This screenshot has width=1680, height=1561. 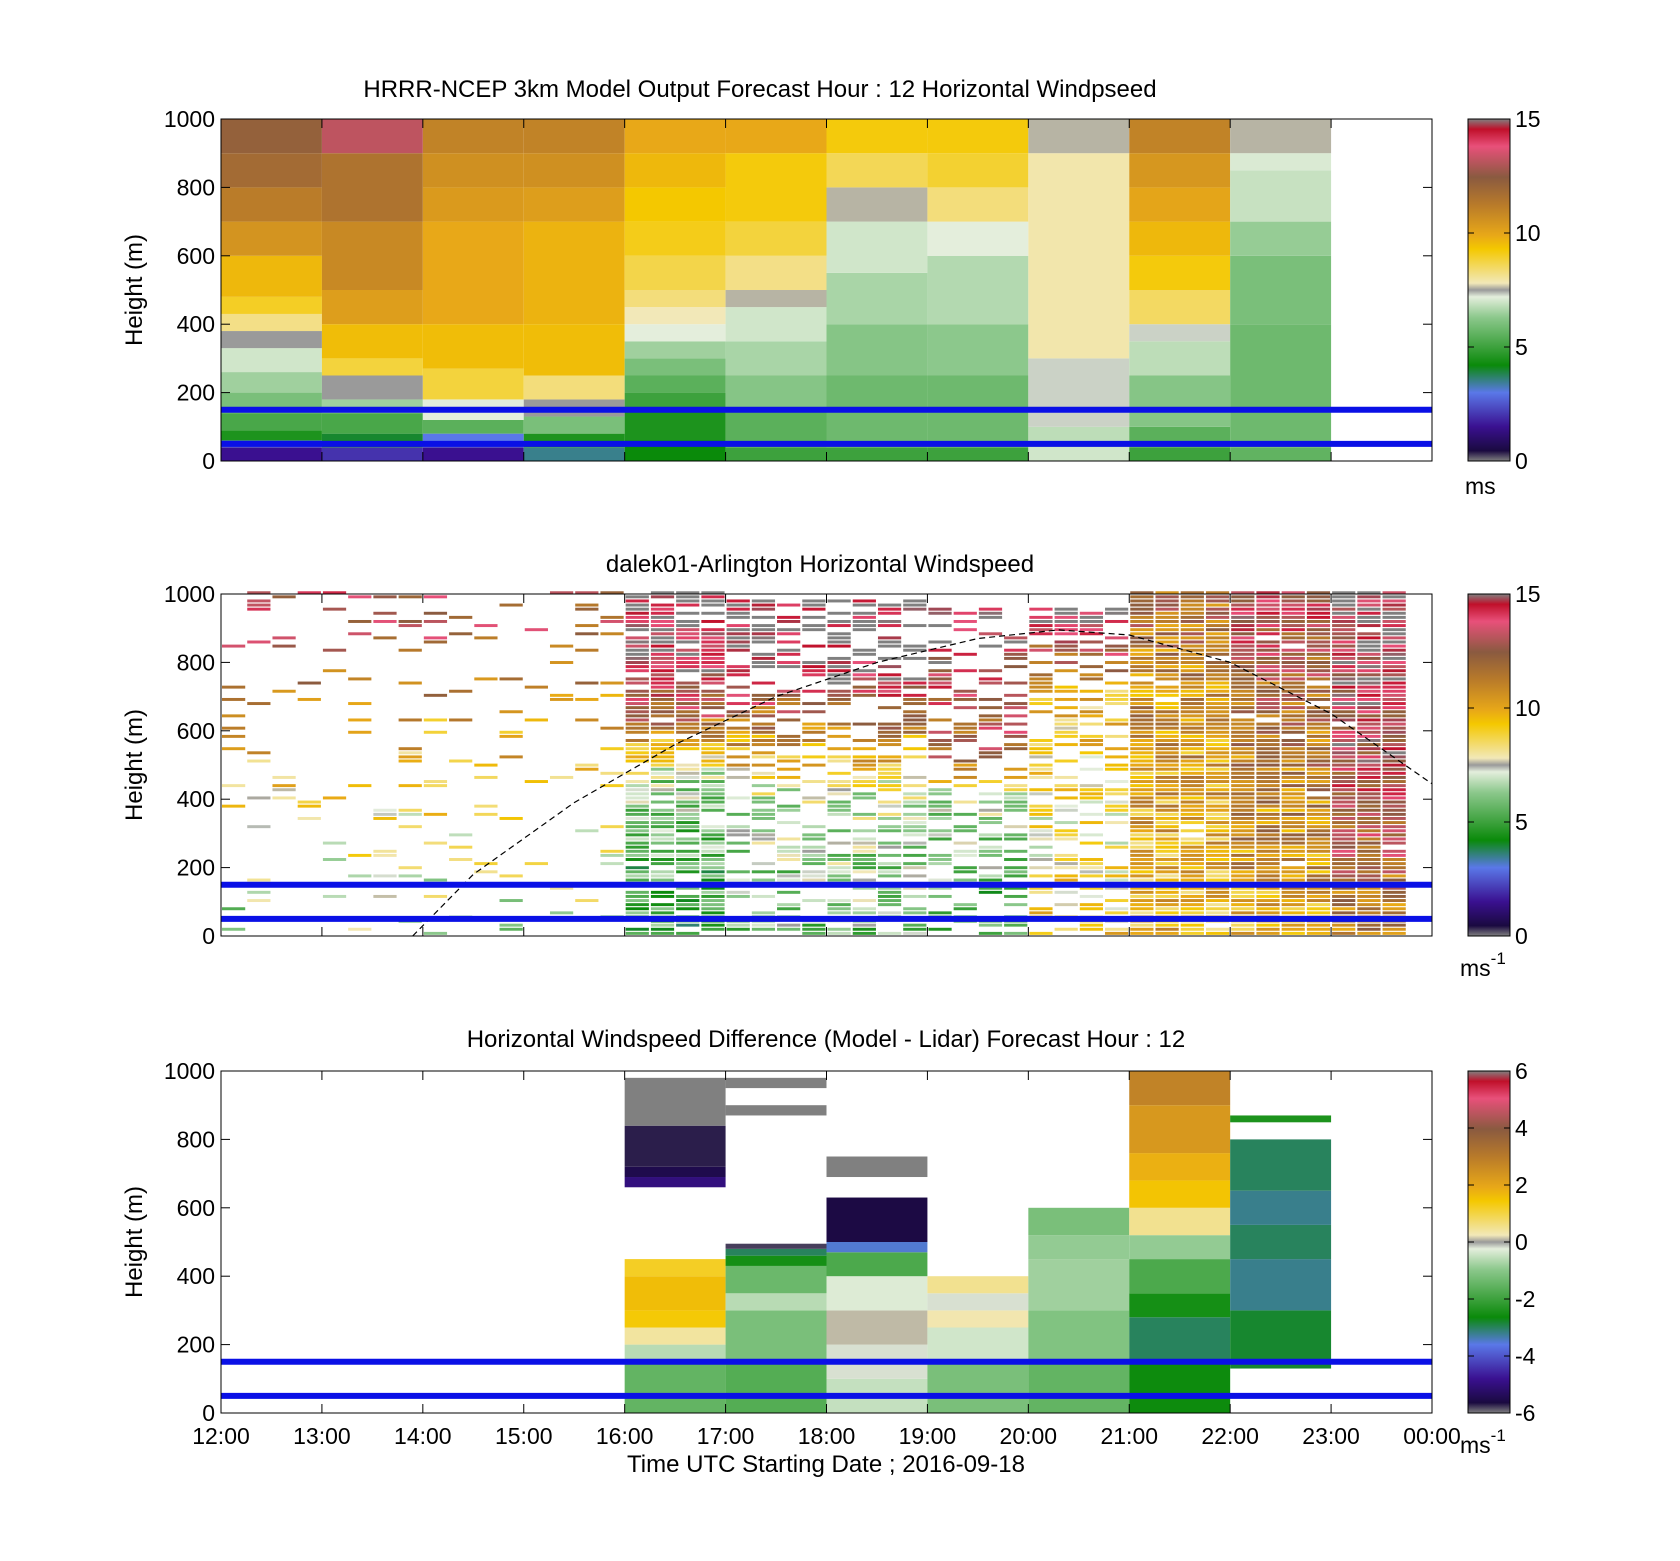 What do you see at coordinates (1521, 461) in the screenshot?
I see `colorbar-tick-label: 0` at bounding box center [1521, 461].